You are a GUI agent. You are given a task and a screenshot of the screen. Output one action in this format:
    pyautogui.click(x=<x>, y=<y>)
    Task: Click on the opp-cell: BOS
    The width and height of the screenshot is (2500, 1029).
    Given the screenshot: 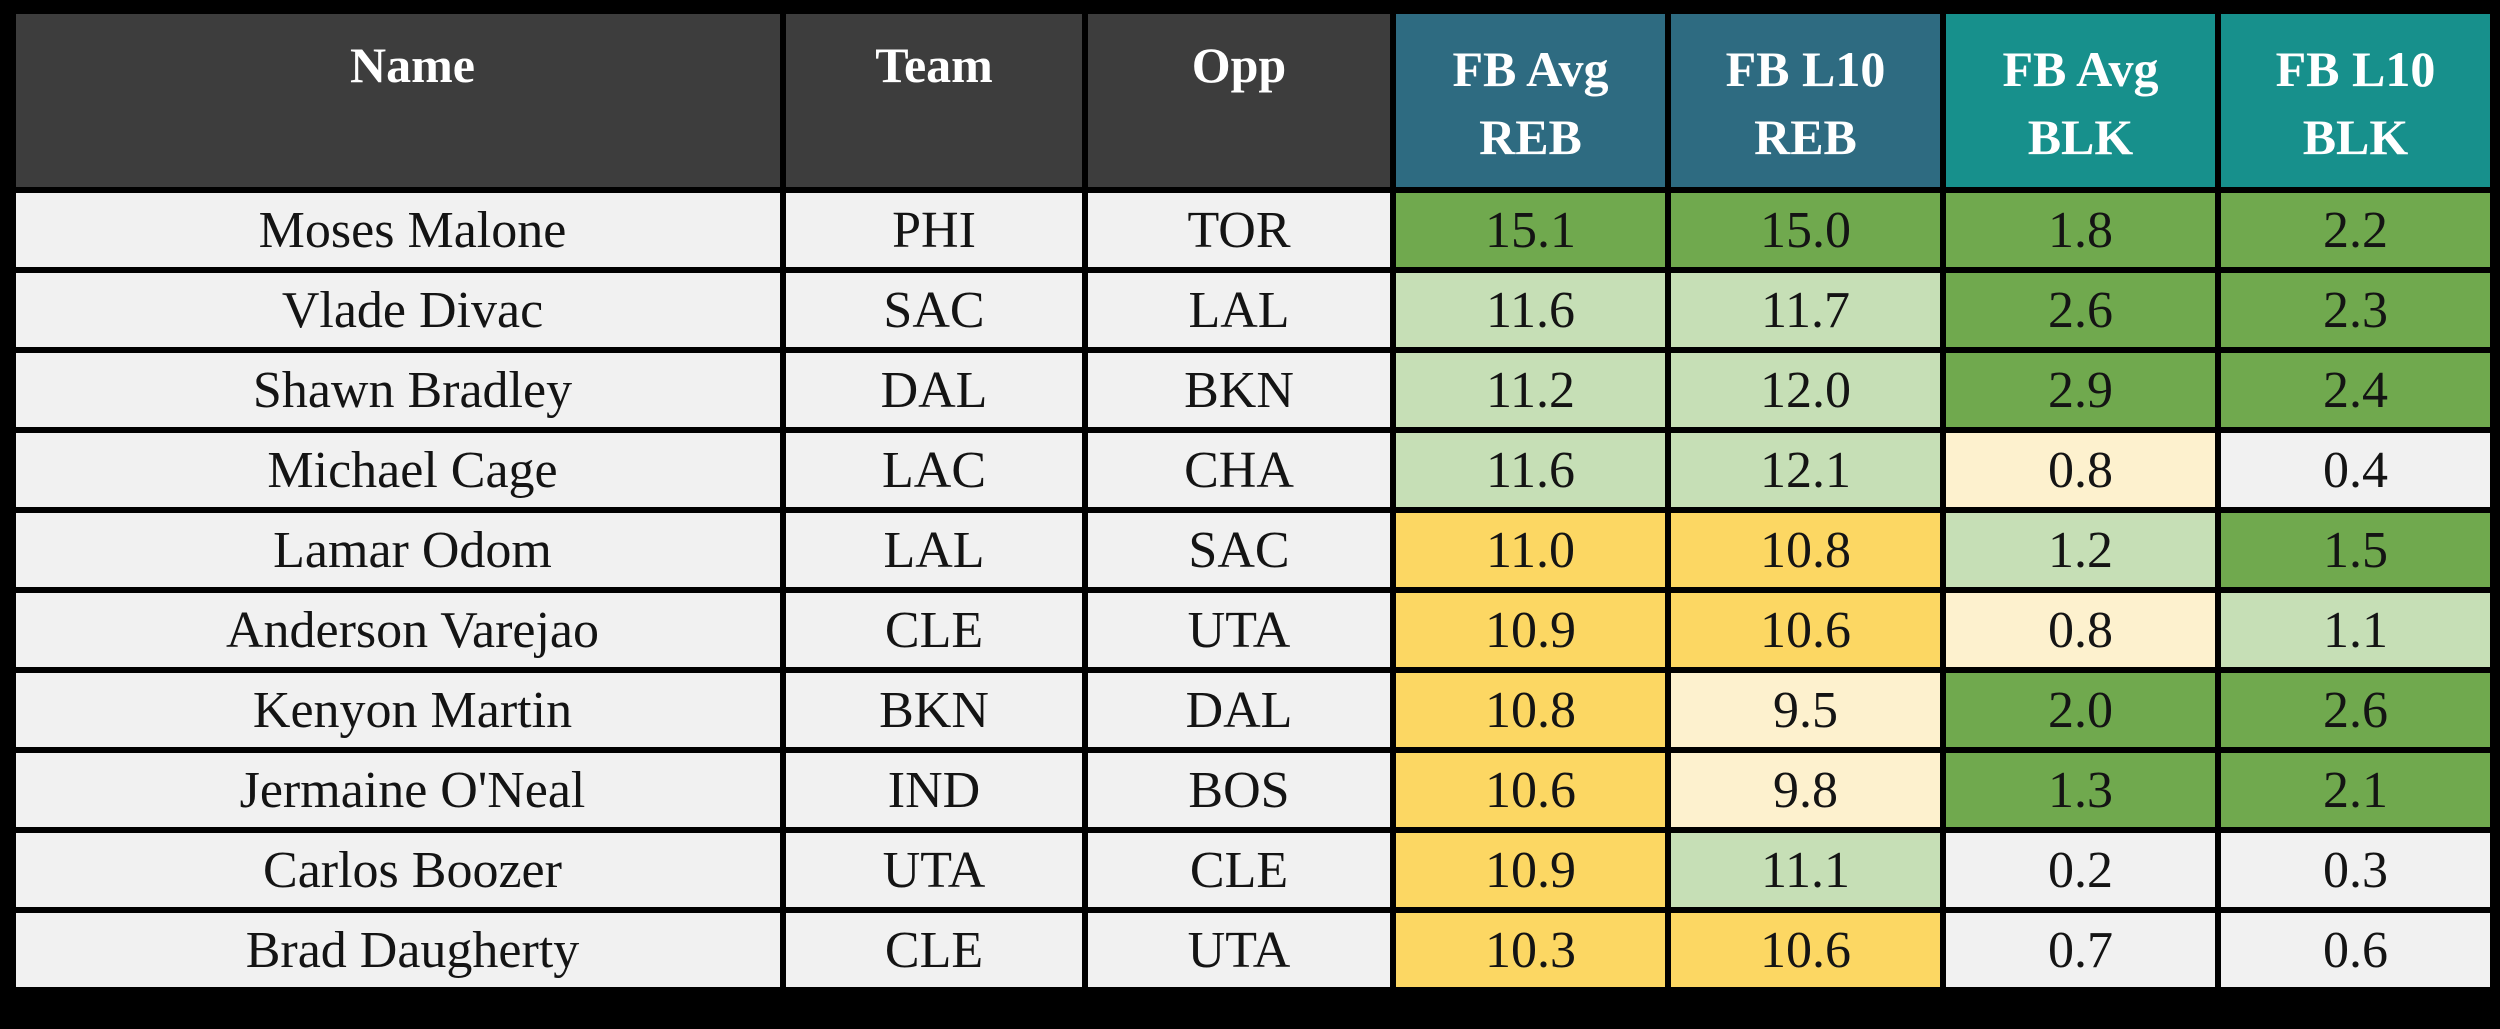 What is the action you would take?
    pyautogui.click(x=1239, y=790)
    